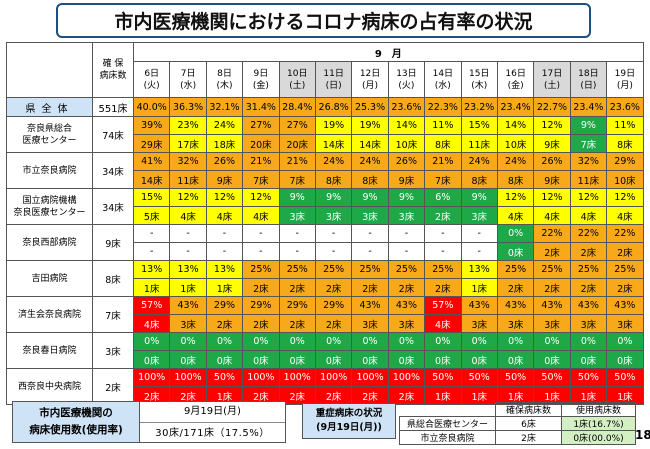  Describe the element at coordinates (552, 197) in the screenshot. I see `occupancy-rate-cell: 12%` at that location.